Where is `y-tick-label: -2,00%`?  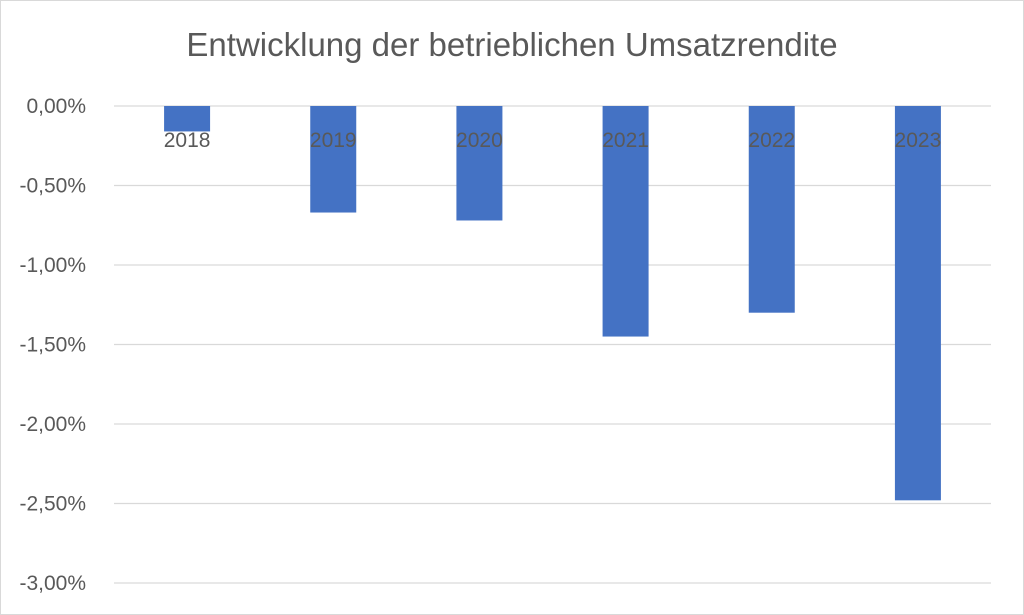 y-tick-label: -2,00% is located at coordinates (52, 424).